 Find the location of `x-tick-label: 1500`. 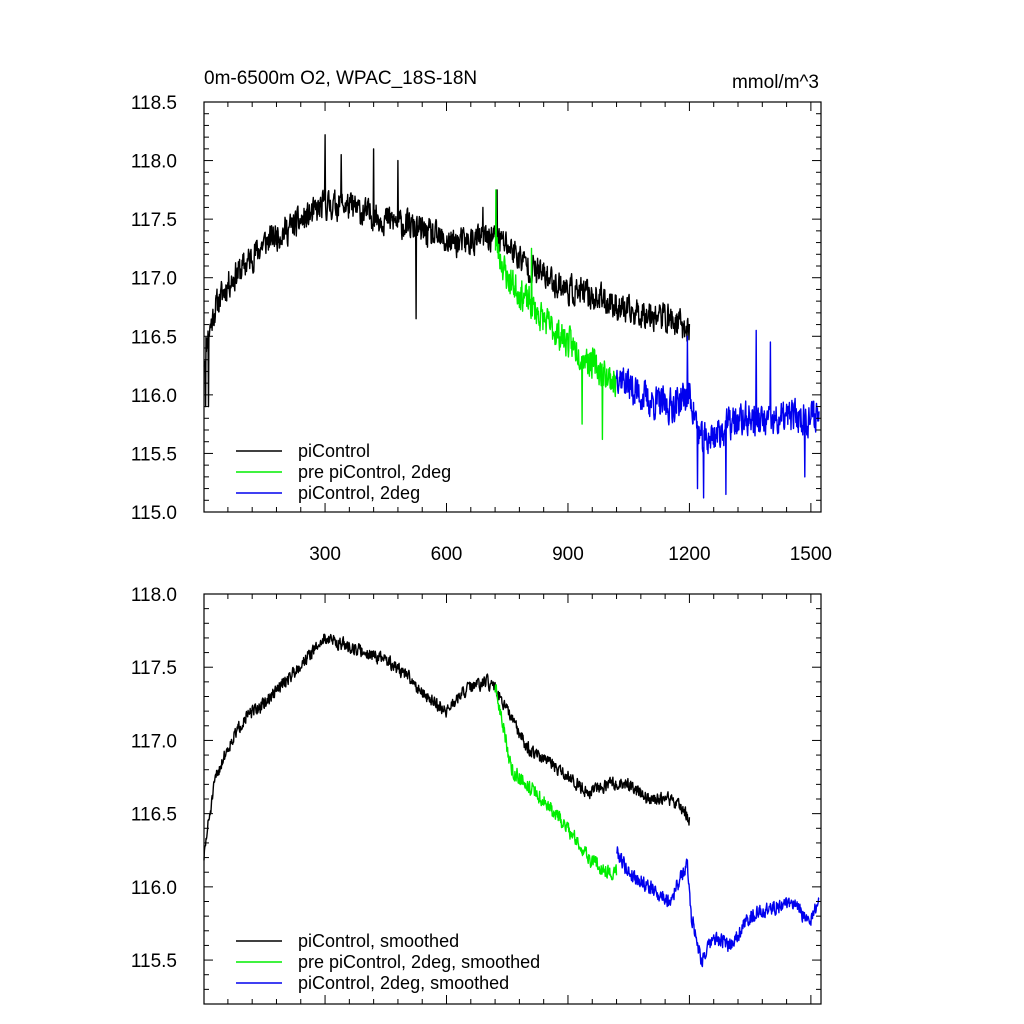

x-tick-label: 1500 is located at coordinates (811, 554).